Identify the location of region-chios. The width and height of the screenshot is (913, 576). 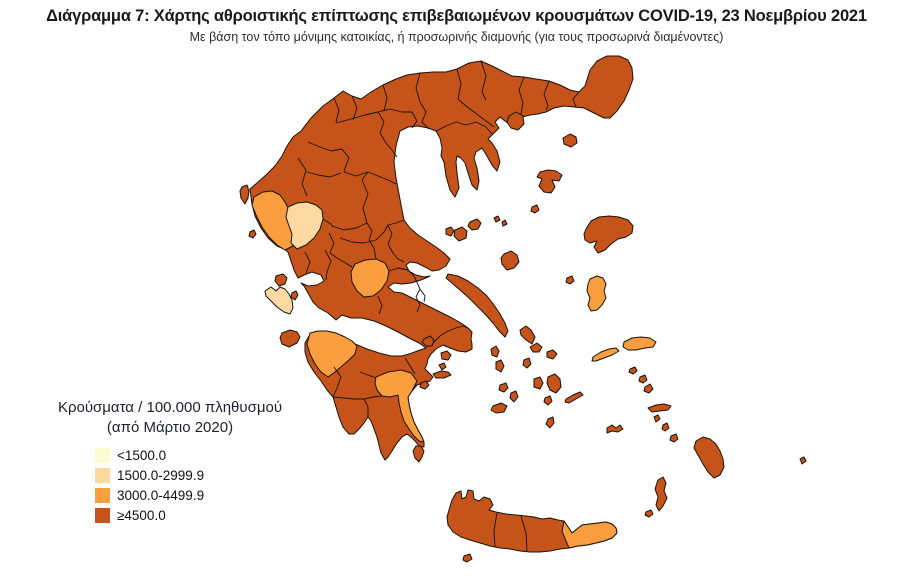
(596, 293).